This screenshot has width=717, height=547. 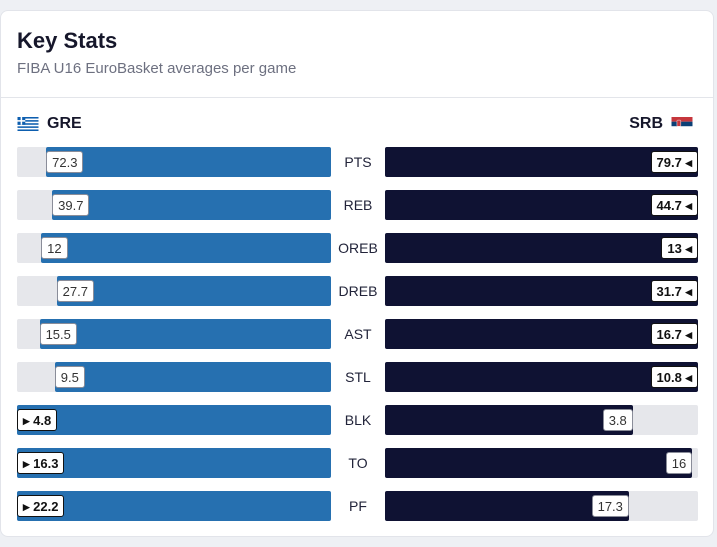 I want to click on stat-row: 39.7 REB 44.7 ◂, so click(x=357, y=205).